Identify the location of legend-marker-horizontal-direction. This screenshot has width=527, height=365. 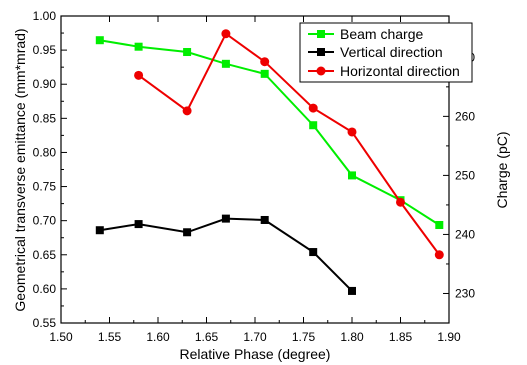
(321, 71).